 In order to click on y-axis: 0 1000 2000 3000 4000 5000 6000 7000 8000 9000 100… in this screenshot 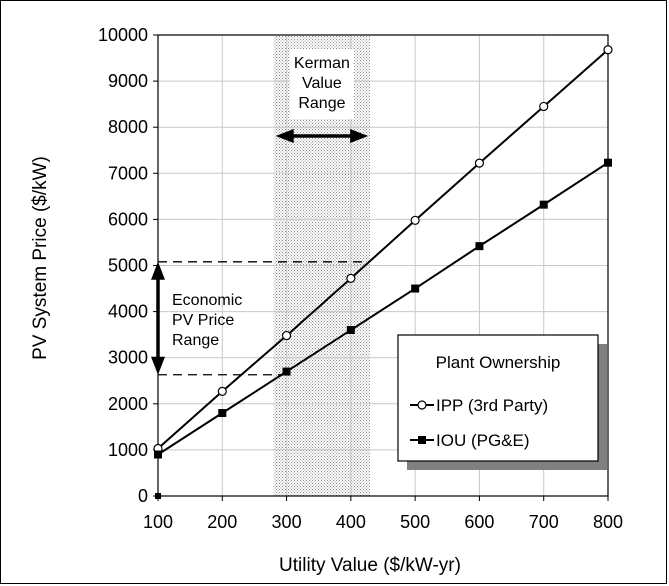, I will do `click(128, 265)`.